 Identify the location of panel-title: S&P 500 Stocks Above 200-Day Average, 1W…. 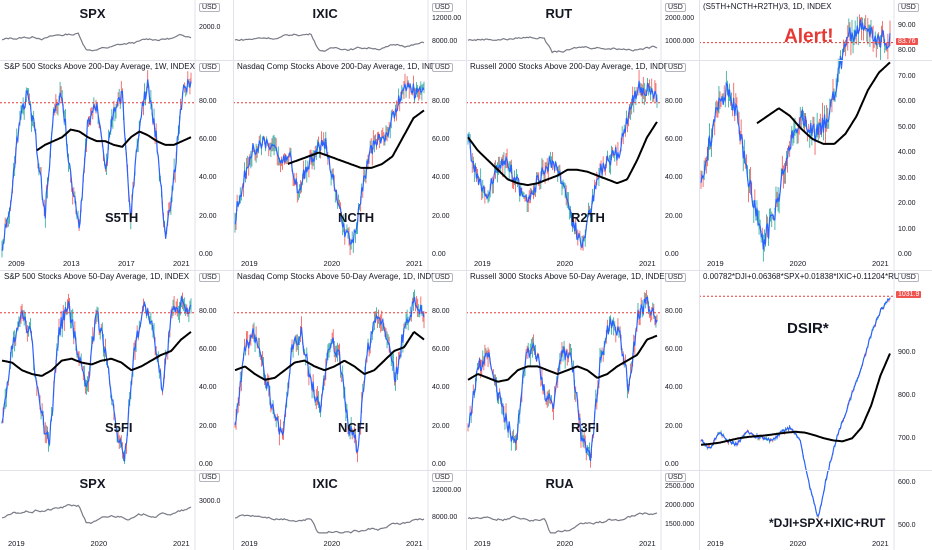
(99, 66).